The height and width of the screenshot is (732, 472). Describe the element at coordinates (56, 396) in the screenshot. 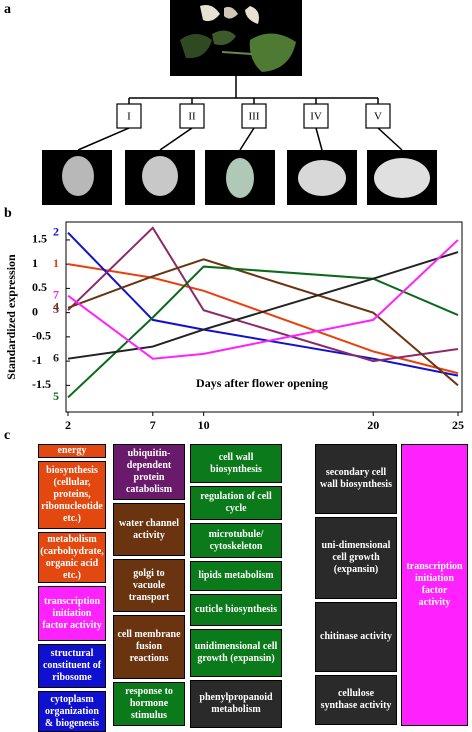

I see `legend-label: 5` at that location.